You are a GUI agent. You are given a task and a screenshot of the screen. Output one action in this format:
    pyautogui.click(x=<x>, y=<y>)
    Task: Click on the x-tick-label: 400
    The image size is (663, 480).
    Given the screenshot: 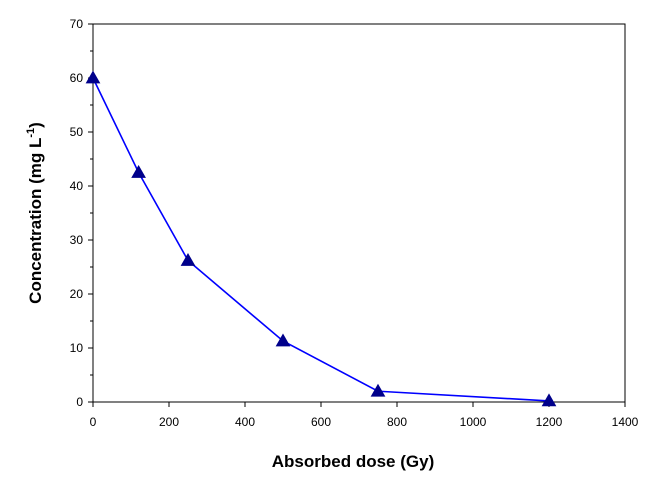 What is the action you would take?
    pyautogui.click(x=245, y=422)
    